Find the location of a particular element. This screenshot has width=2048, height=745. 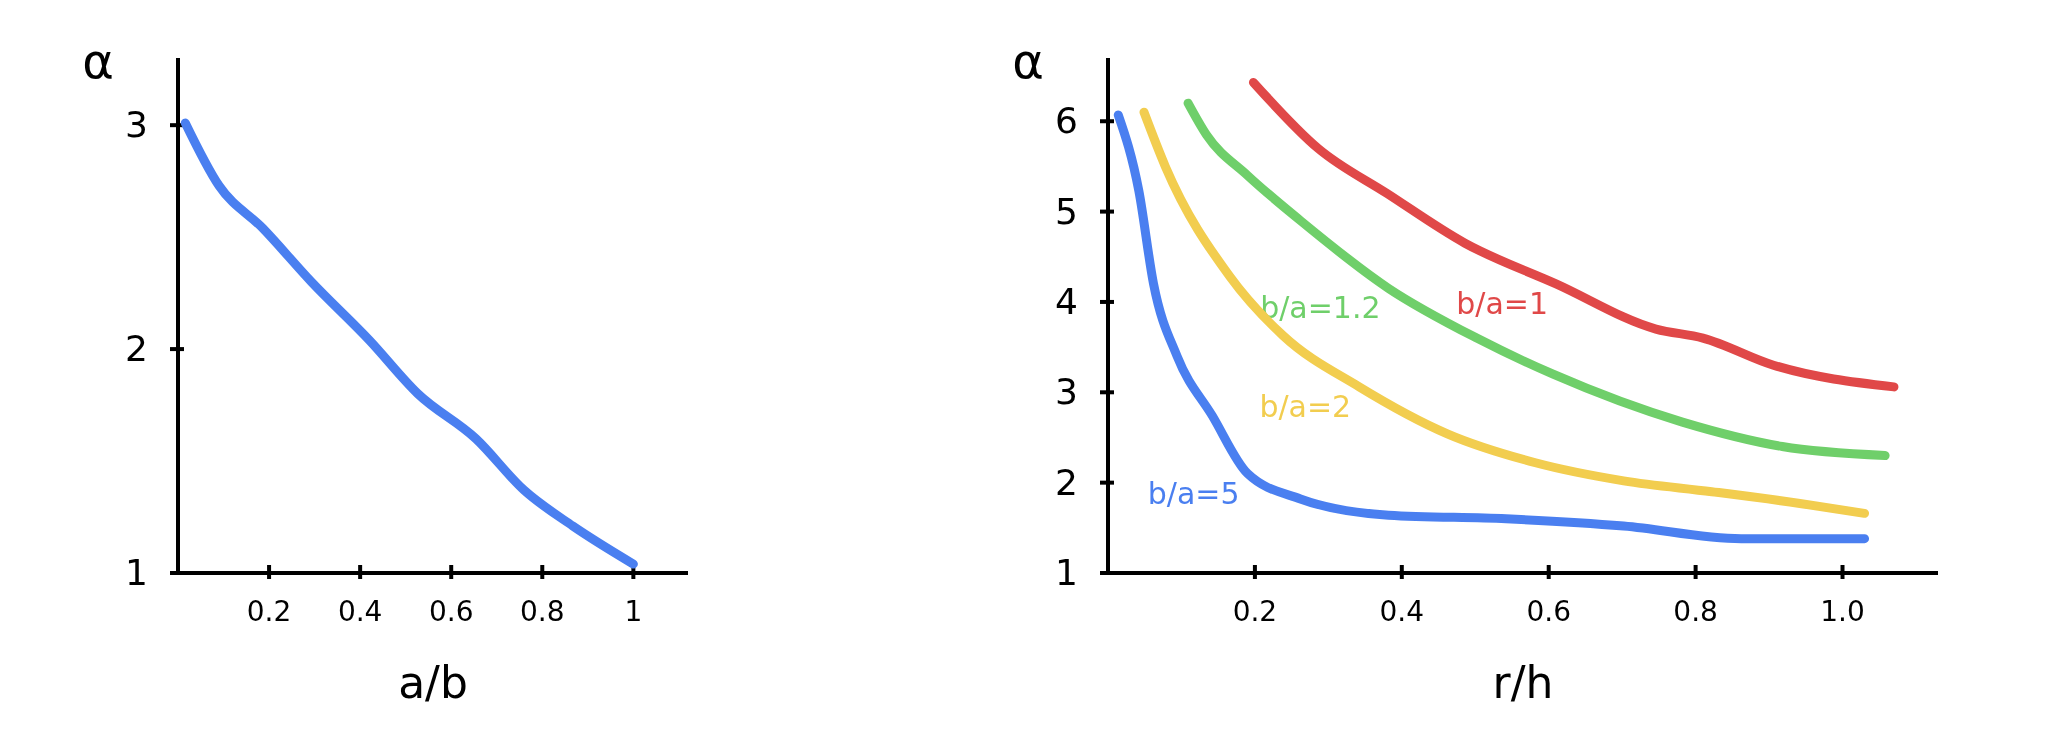

x-tick-label: 1 is located at coordinates (633, 611).